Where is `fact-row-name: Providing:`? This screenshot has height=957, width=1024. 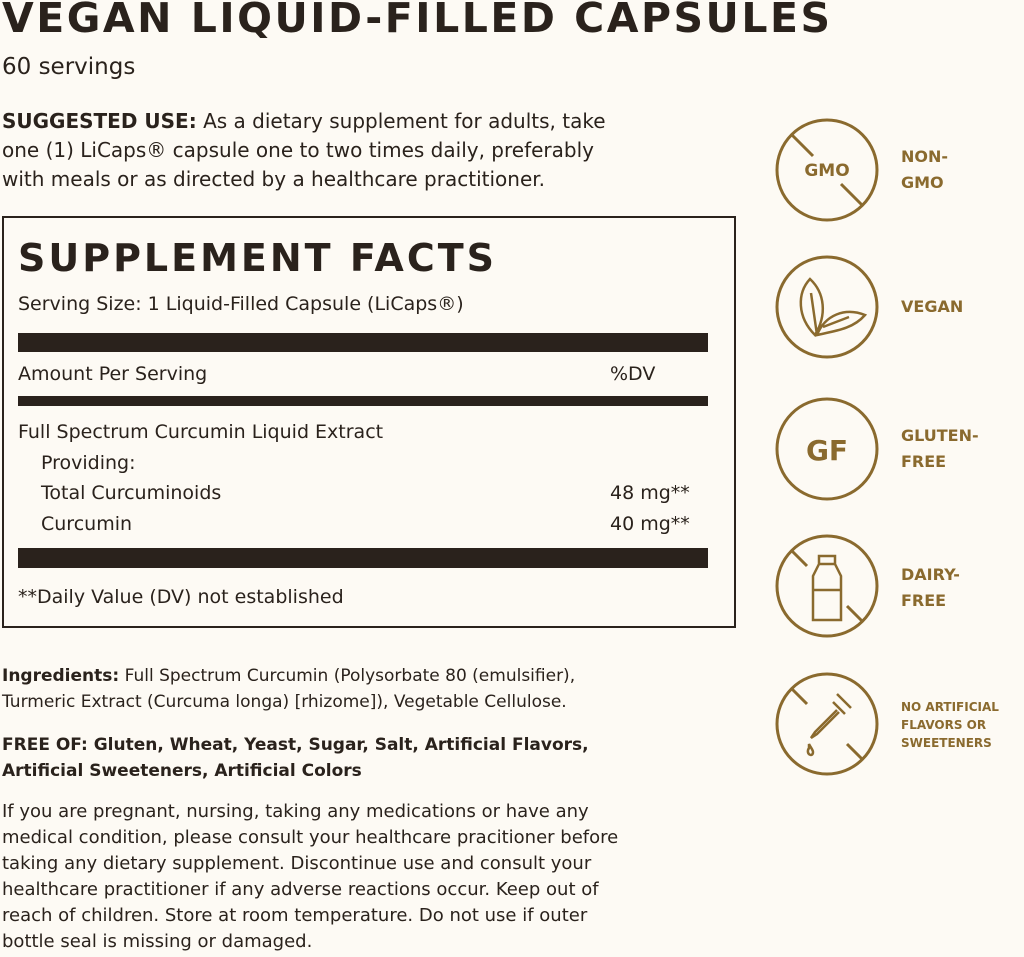 fact-row-name: Providing: is located at coordinates (88, 463).